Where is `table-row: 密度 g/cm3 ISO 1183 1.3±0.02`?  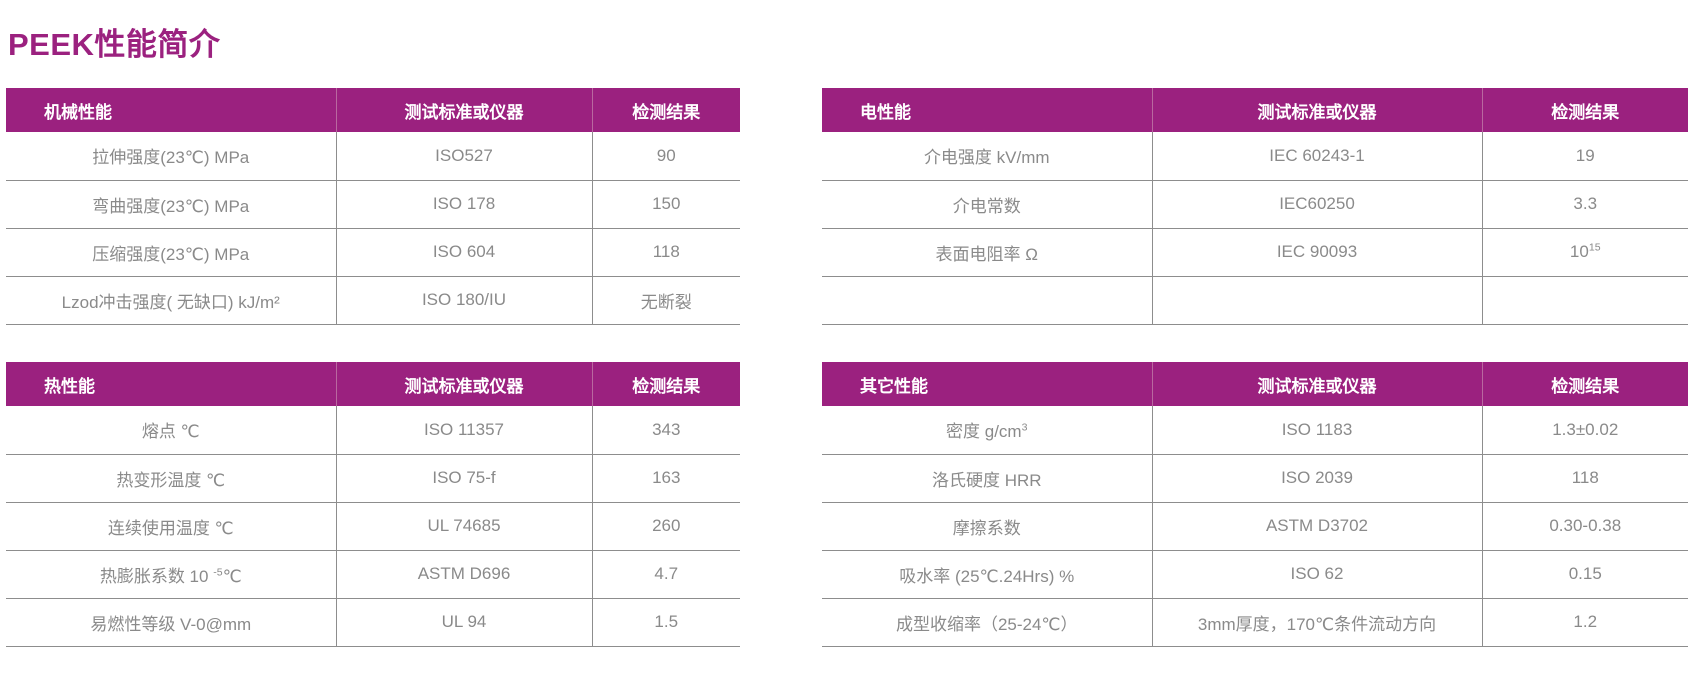
table-row: 密度 g/cm3 ISO 1183 1.3±0.02 is located at coordinates (1255, 430).